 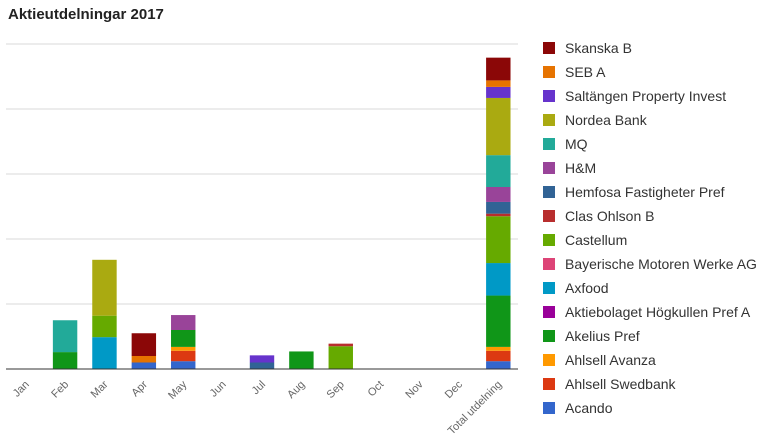 I want to click on legend-item: Akelius Pref, so click(x=654, y=336).